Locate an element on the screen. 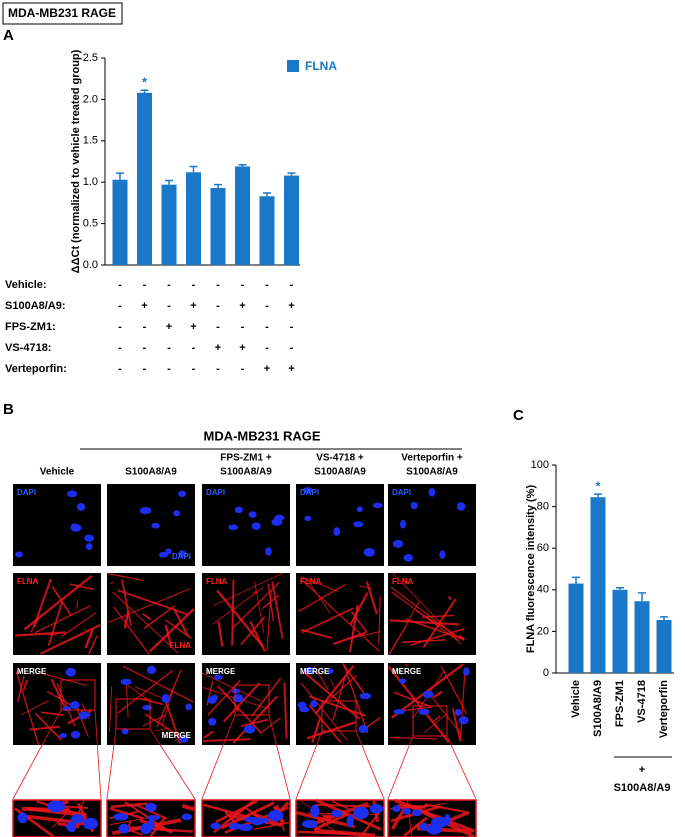  column-header: VS-4718 + is located at coordinates (340, 458).